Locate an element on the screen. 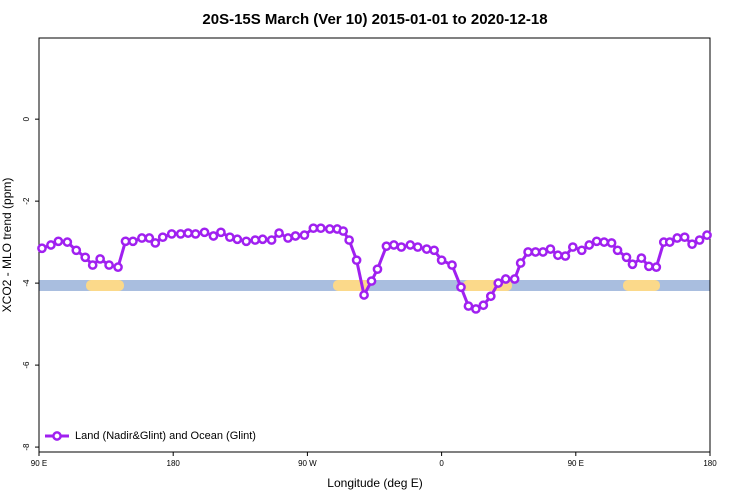 This screenshot has height=500, width=750. x-tick-label: 90 W is located at coordinates (307, 463).